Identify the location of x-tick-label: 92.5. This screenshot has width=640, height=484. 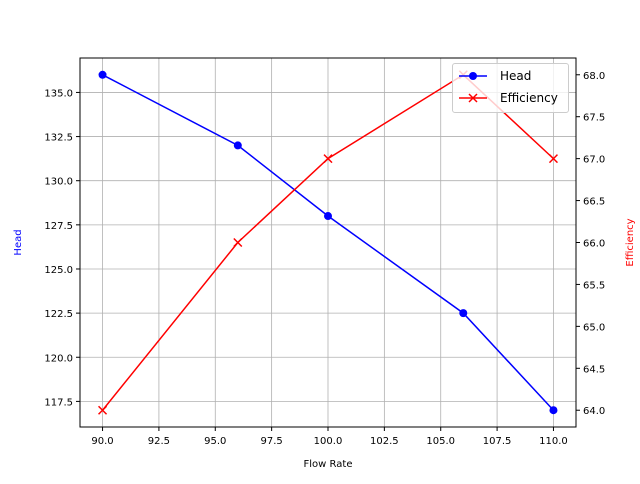
(159, 441).